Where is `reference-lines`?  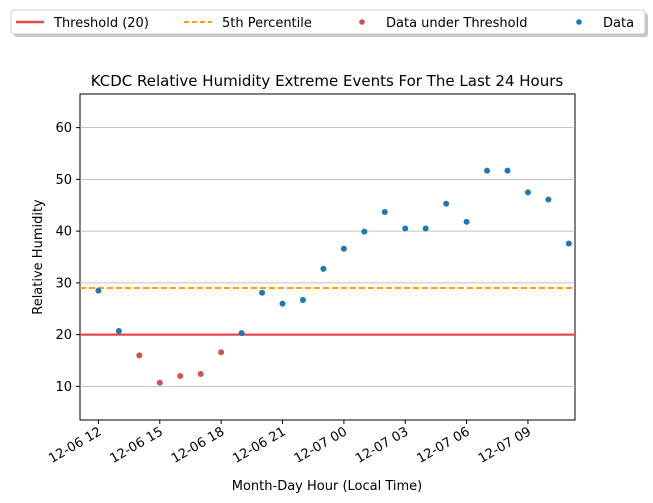
reference-lines is located at coordinates (327, 311).